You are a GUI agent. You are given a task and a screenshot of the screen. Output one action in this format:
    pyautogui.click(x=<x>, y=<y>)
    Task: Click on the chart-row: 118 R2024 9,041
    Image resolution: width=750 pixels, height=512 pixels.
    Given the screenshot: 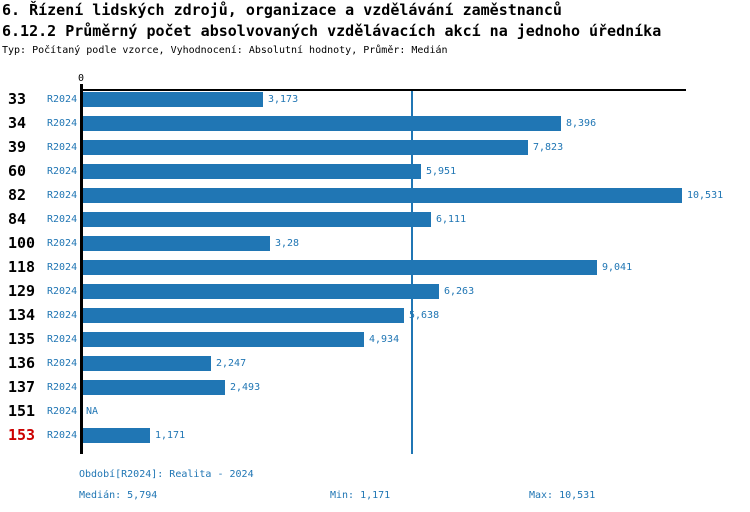 What is the action you would take?
    pyautogui.click(x=375, y=267)
    